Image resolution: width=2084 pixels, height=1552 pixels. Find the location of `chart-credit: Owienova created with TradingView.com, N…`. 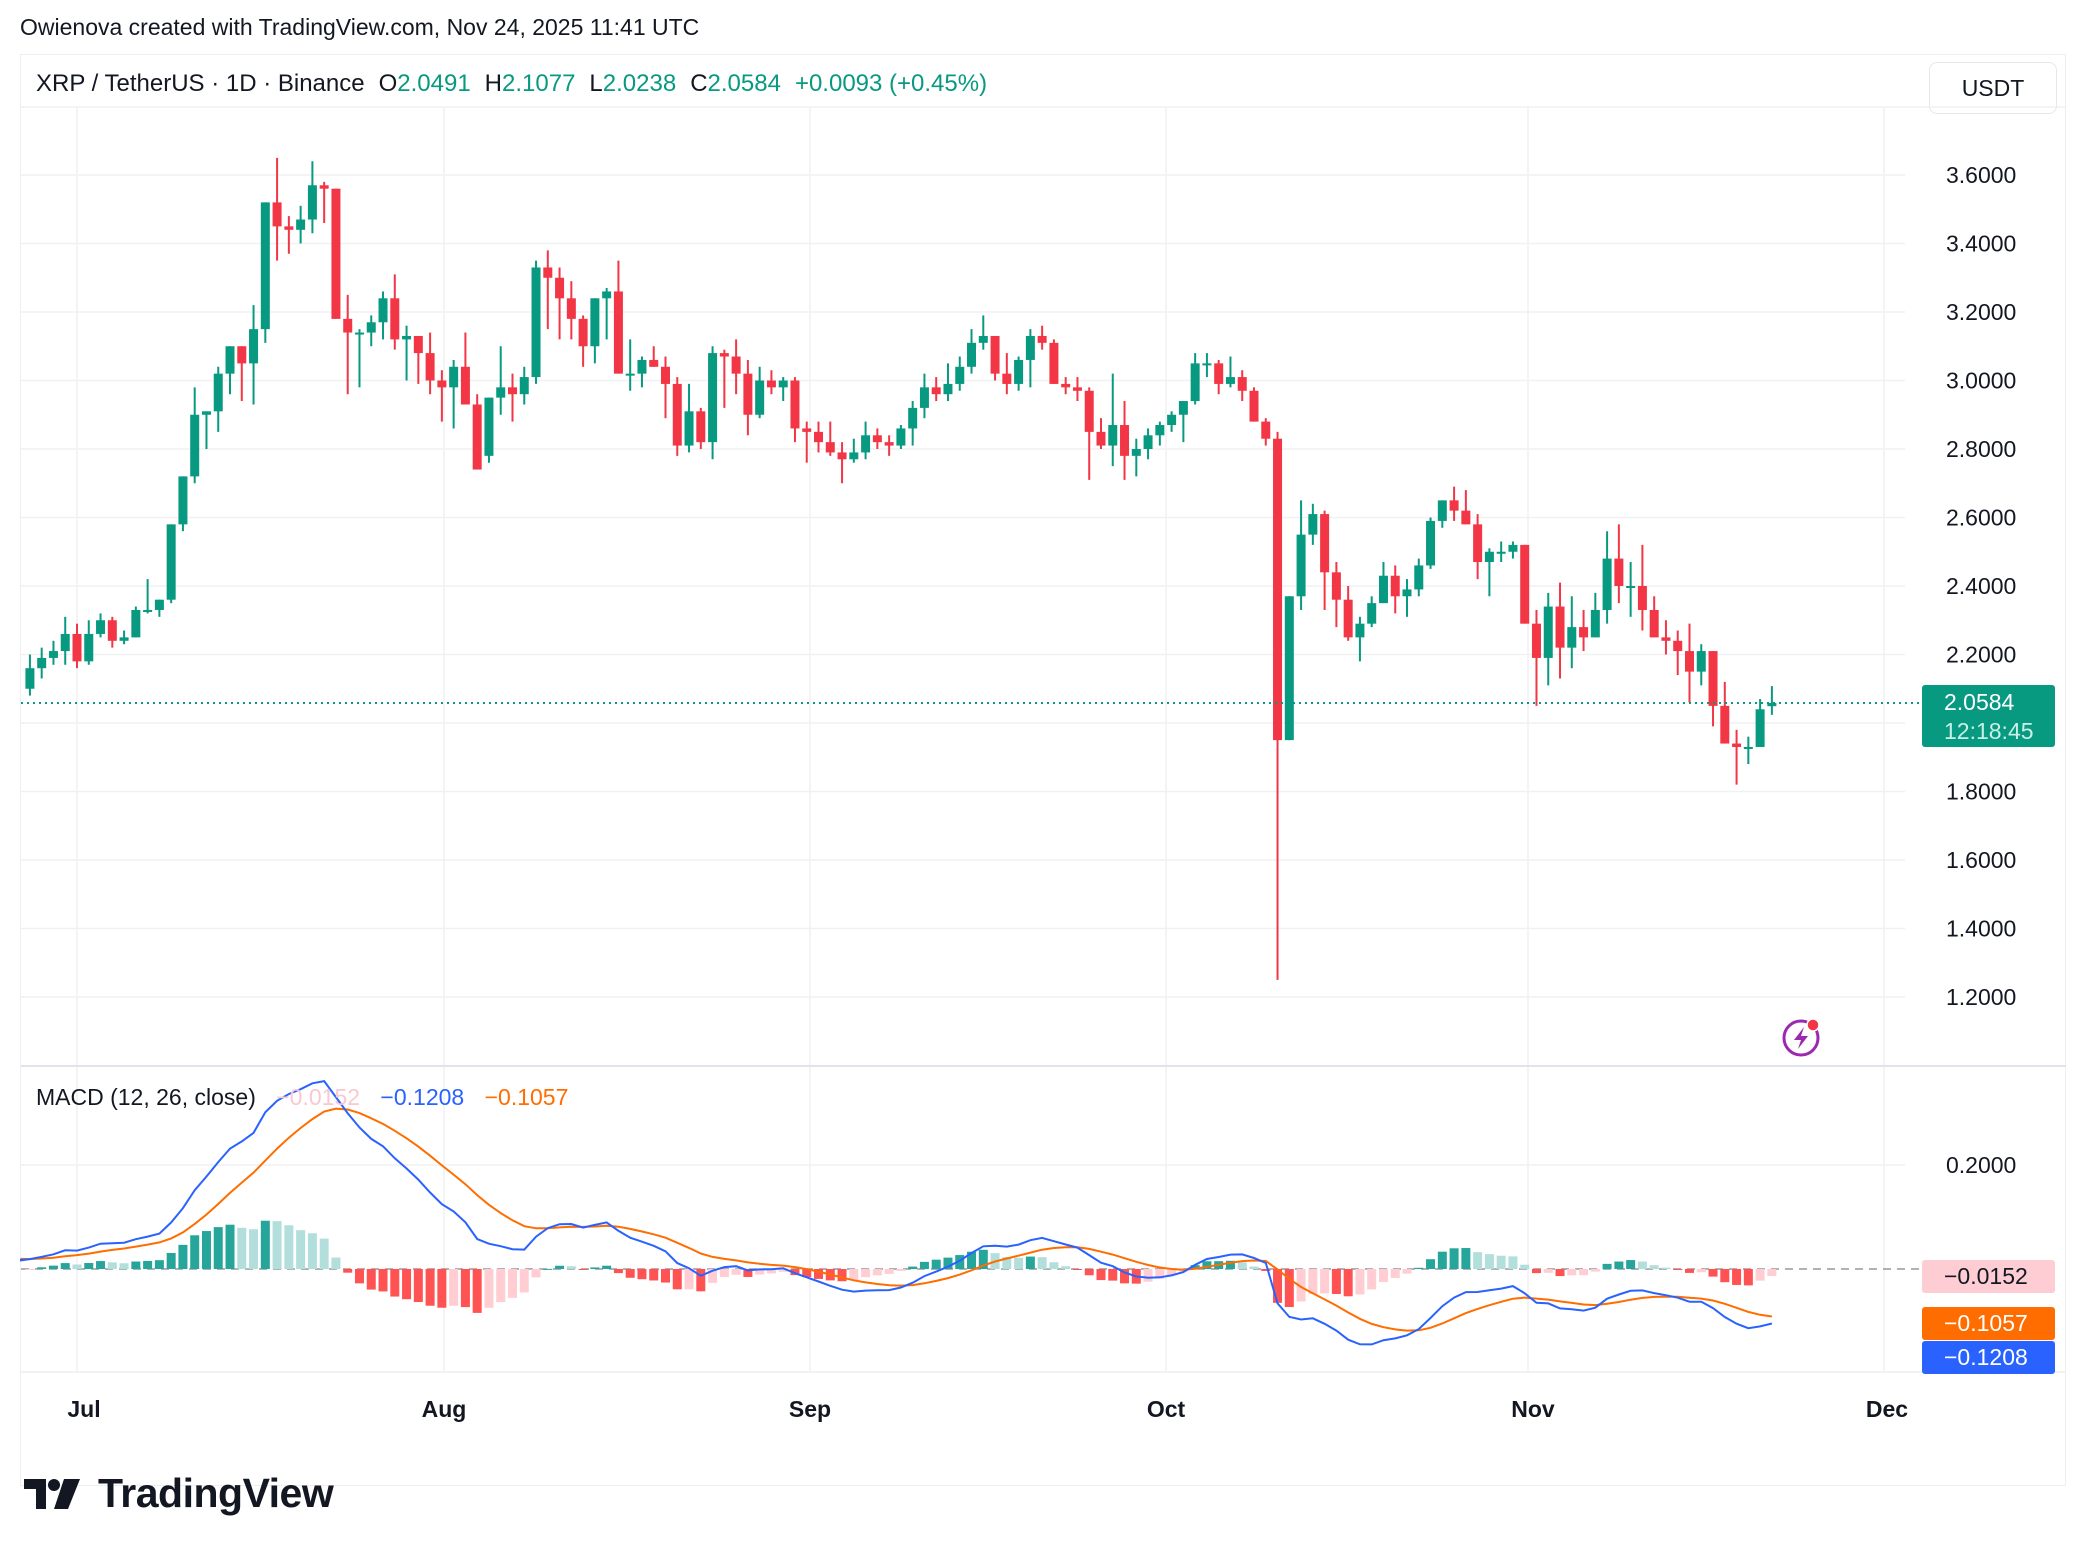

chart-credit: Owienova created with TradingView.com, N… is located at coordinates (360, 27).